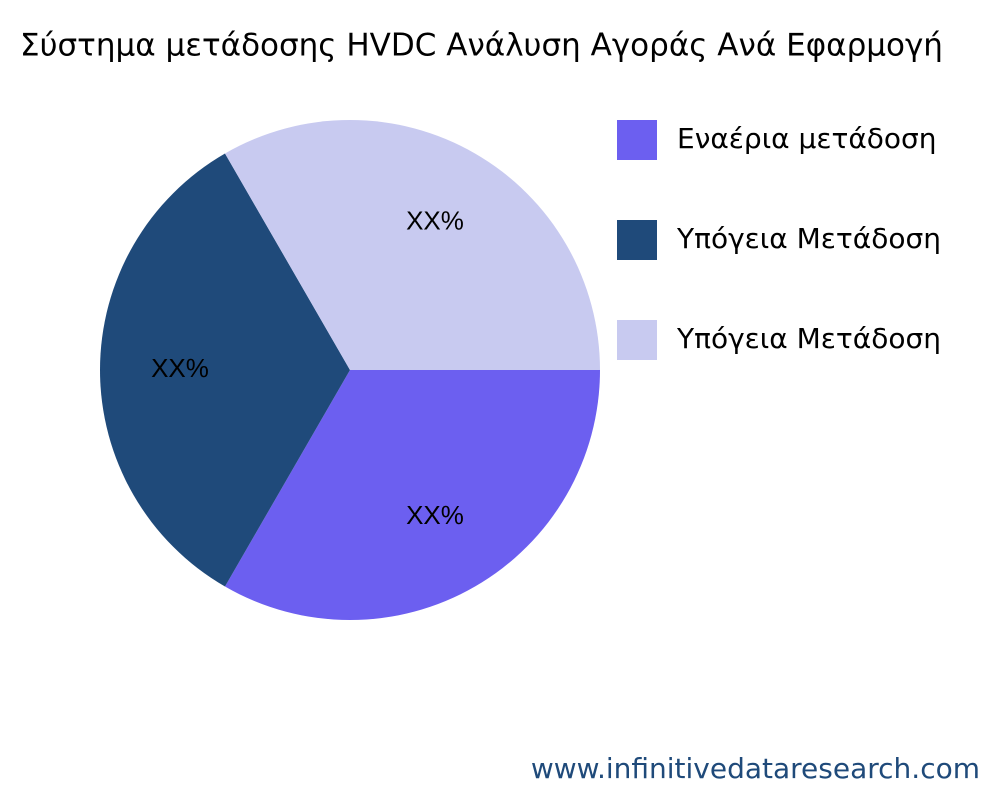  Describe the element at coordinates (807, 138) in the screenshot. I see `legend-label: Εναέρια μετάδοση` at that location.